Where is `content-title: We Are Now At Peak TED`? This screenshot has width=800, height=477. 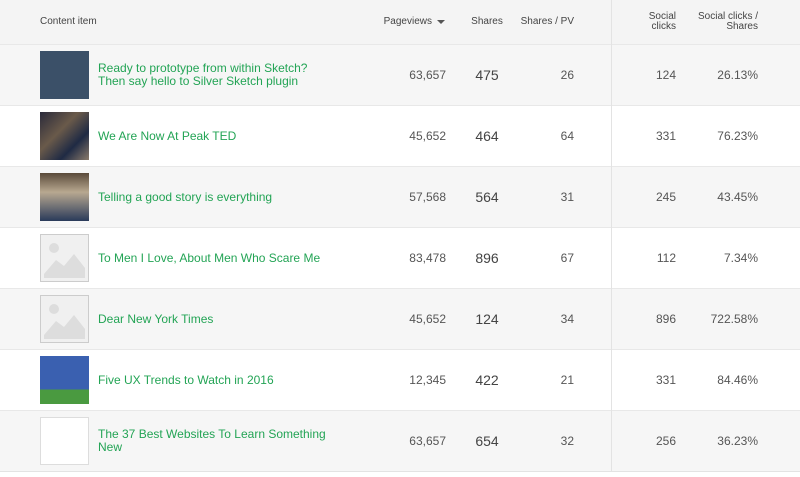 content-title: We Are Now At Peak TED is located at coordinates (167, 135).